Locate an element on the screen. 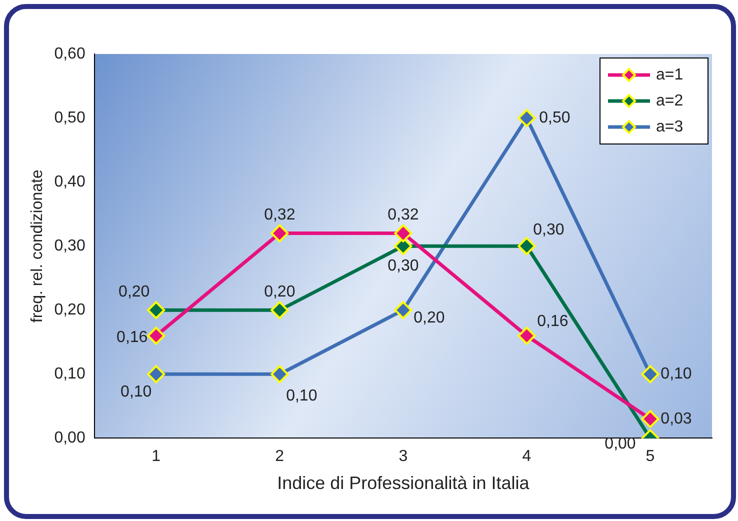  x-tick-label: 1 is located at coordinates (156, 457).